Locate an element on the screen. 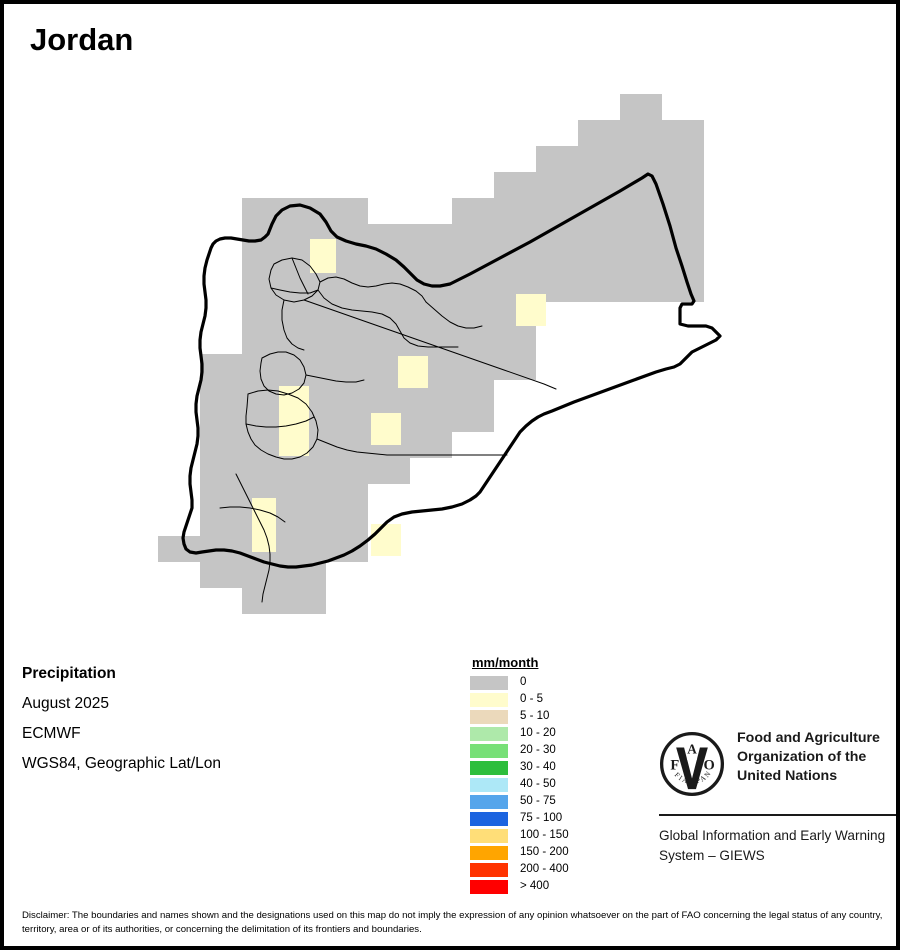 The width and height of the screenshot is (900, 950). legend-row: 40 - 50 is located at coordinates (519, 784).